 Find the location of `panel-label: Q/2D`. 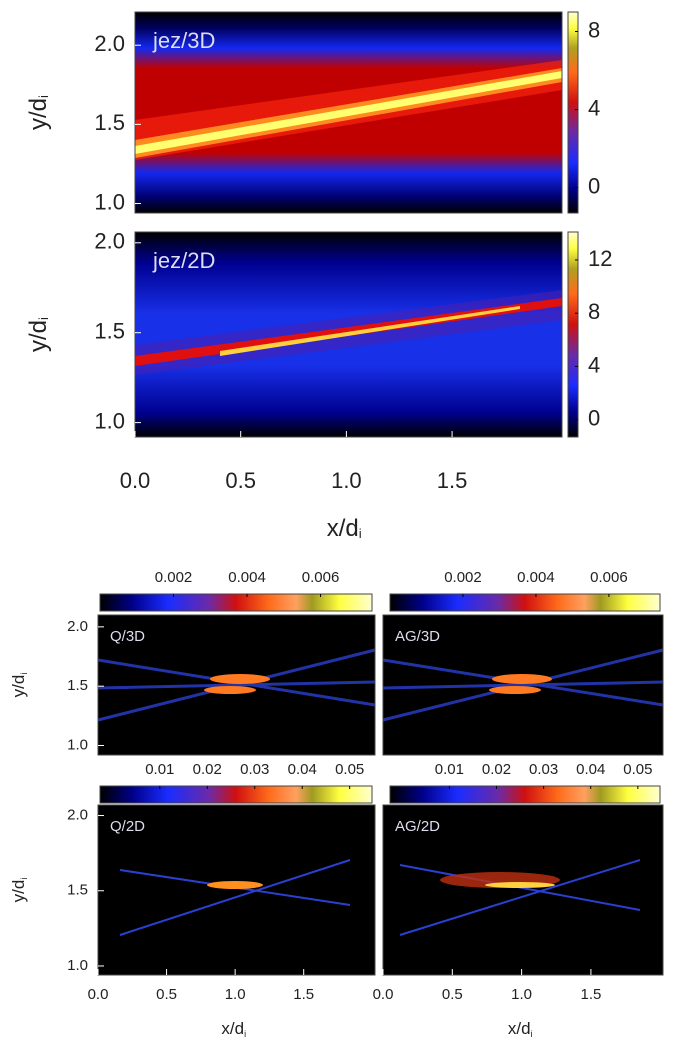

panel-label: Q/2D is located at coordinates (127, 826).